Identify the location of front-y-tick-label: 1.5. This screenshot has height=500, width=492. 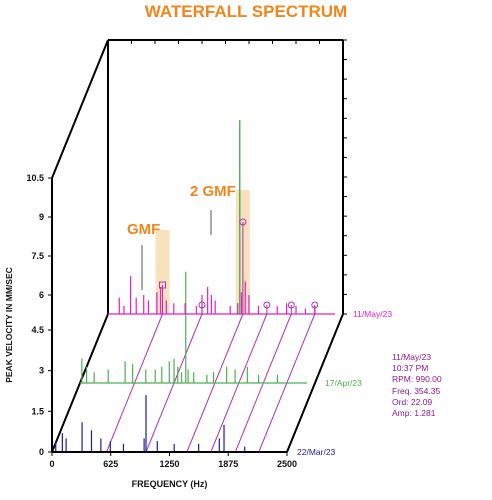
(37, 411).